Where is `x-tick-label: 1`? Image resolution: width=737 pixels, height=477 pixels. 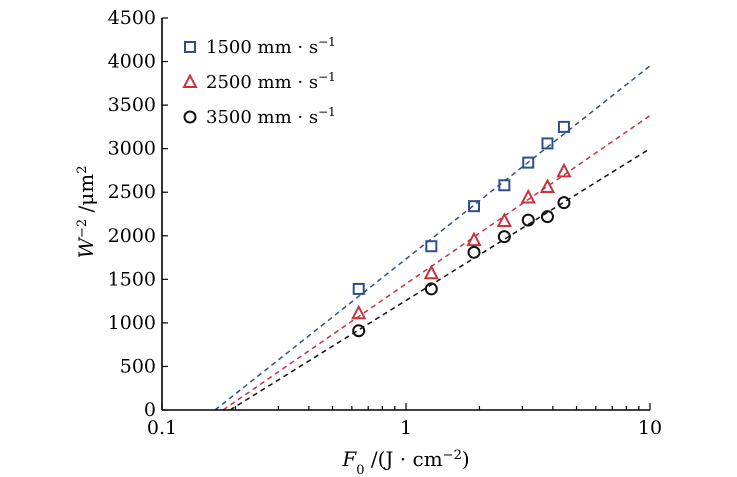 x-tick-label: 1 is located at coordinates (406, 428).